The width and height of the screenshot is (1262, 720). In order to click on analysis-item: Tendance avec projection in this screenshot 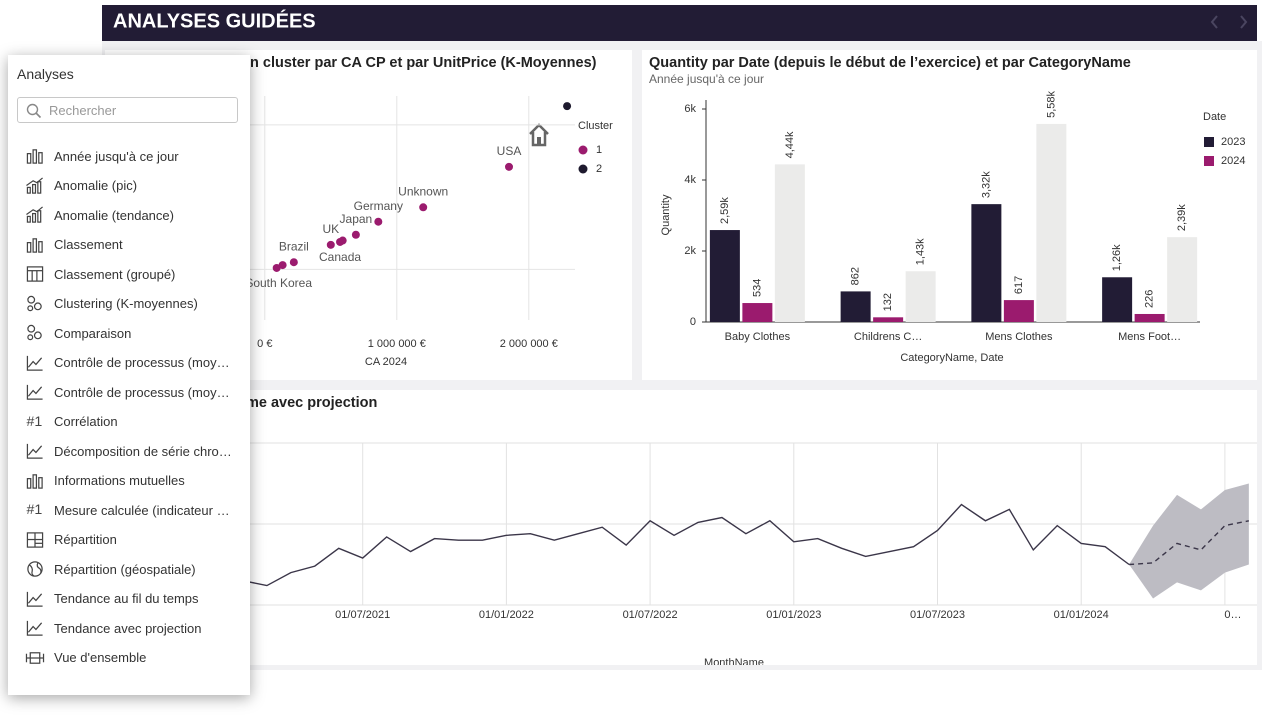, I will do `click(135, 628)`.